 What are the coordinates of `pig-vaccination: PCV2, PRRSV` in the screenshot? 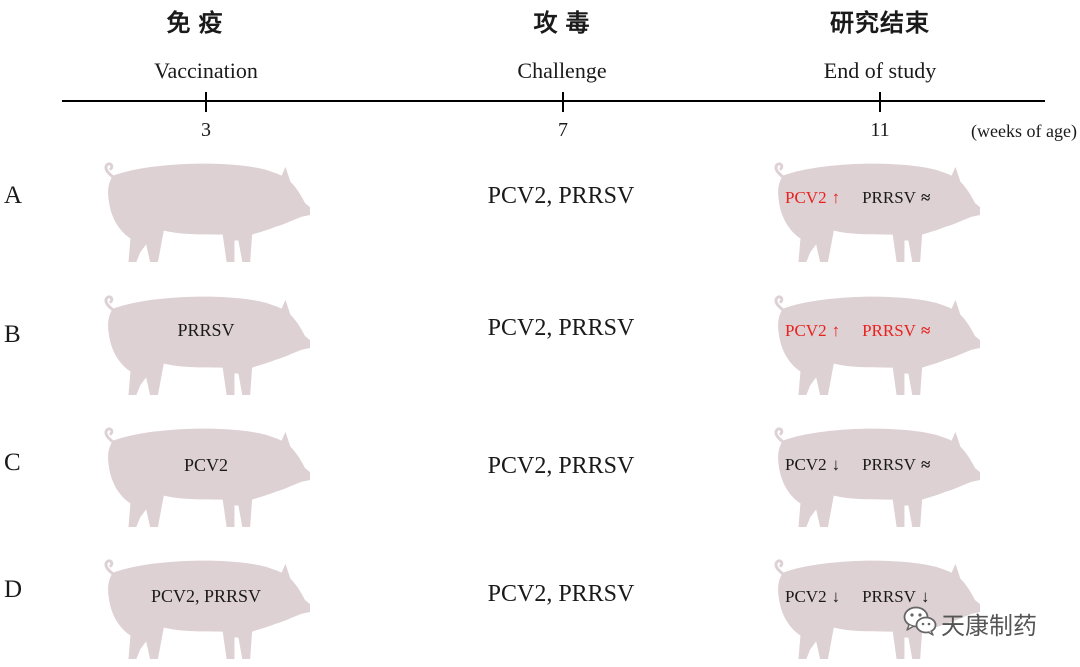 It's located at (206, 609).